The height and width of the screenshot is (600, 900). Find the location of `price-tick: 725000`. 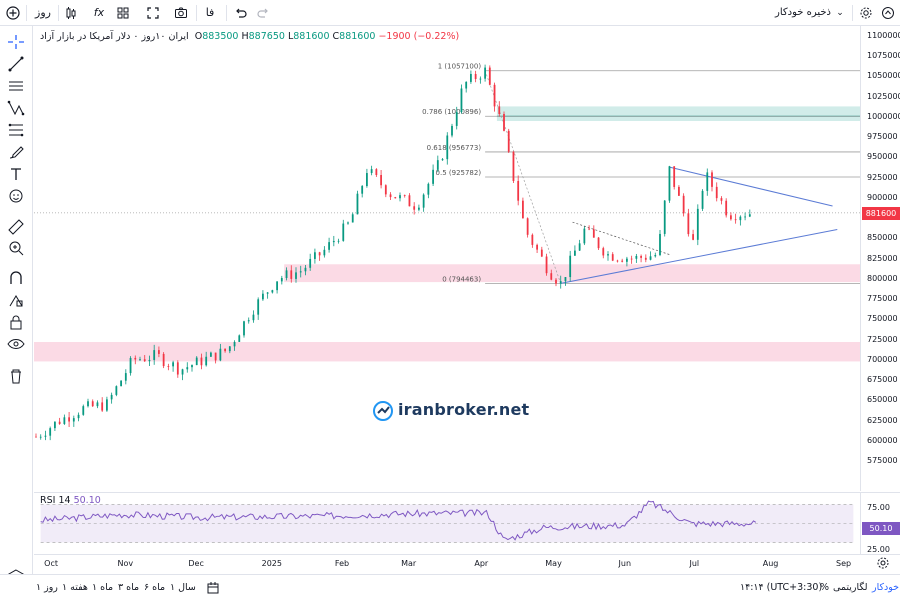

price-tick: 725000 is located at coordinates (882, 339).